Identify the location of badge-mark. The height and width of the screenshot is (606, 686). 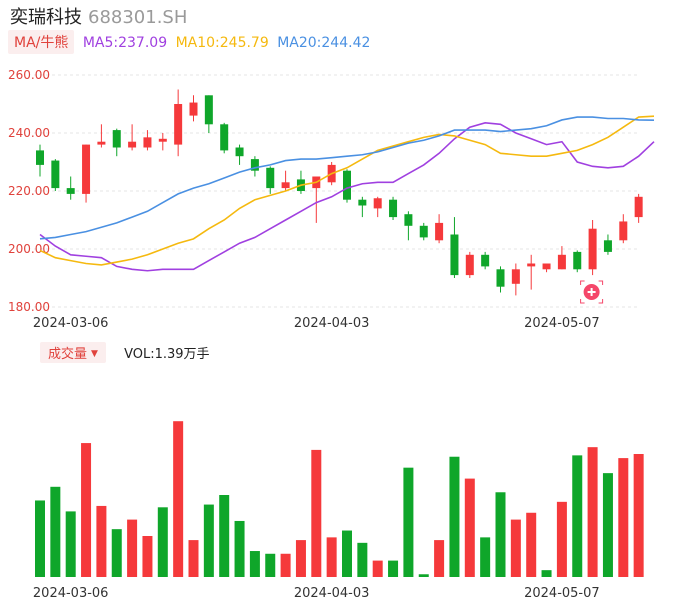
(591, 292).